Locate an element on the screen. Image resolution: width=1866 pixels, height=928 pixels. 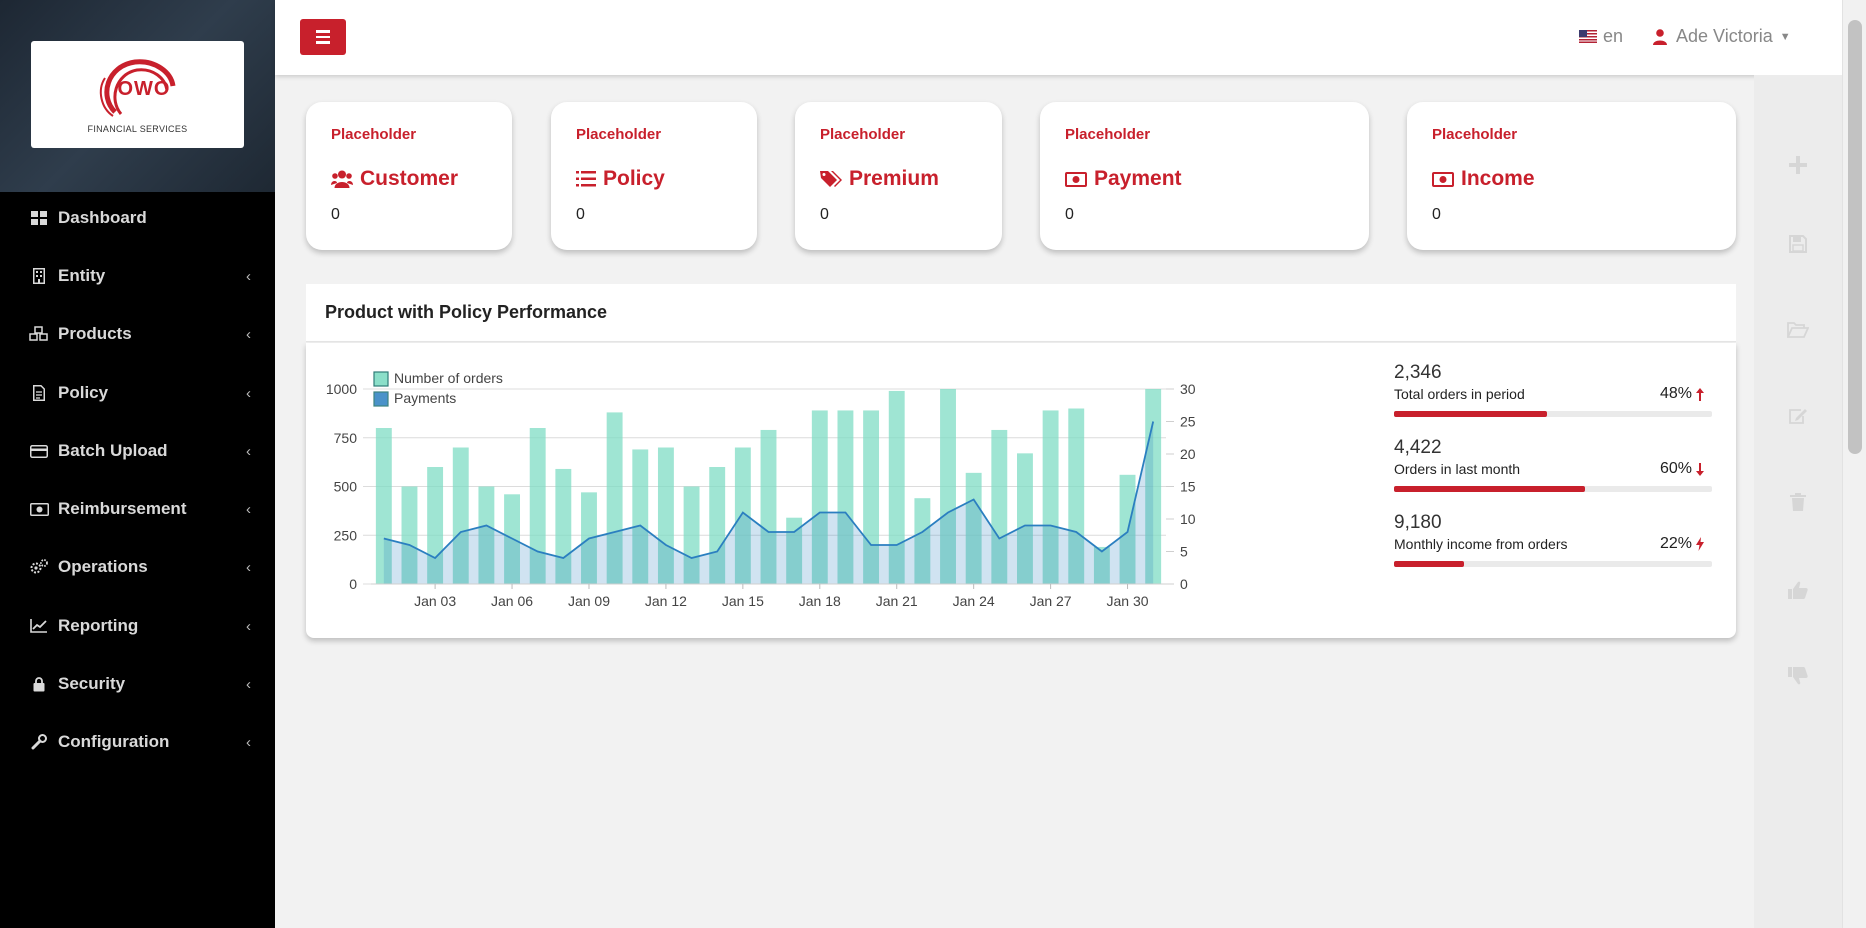
x-tick-label: Jan 30 is located at coordinates (1128, 601).